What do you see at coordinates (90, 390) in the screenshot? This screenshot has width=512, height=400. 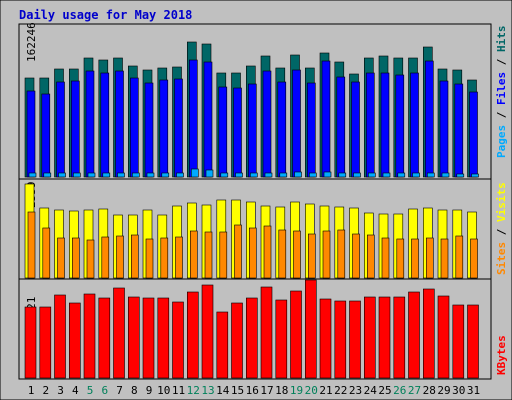 I see `day-label-5: 5` at bounding box center [90, 390].